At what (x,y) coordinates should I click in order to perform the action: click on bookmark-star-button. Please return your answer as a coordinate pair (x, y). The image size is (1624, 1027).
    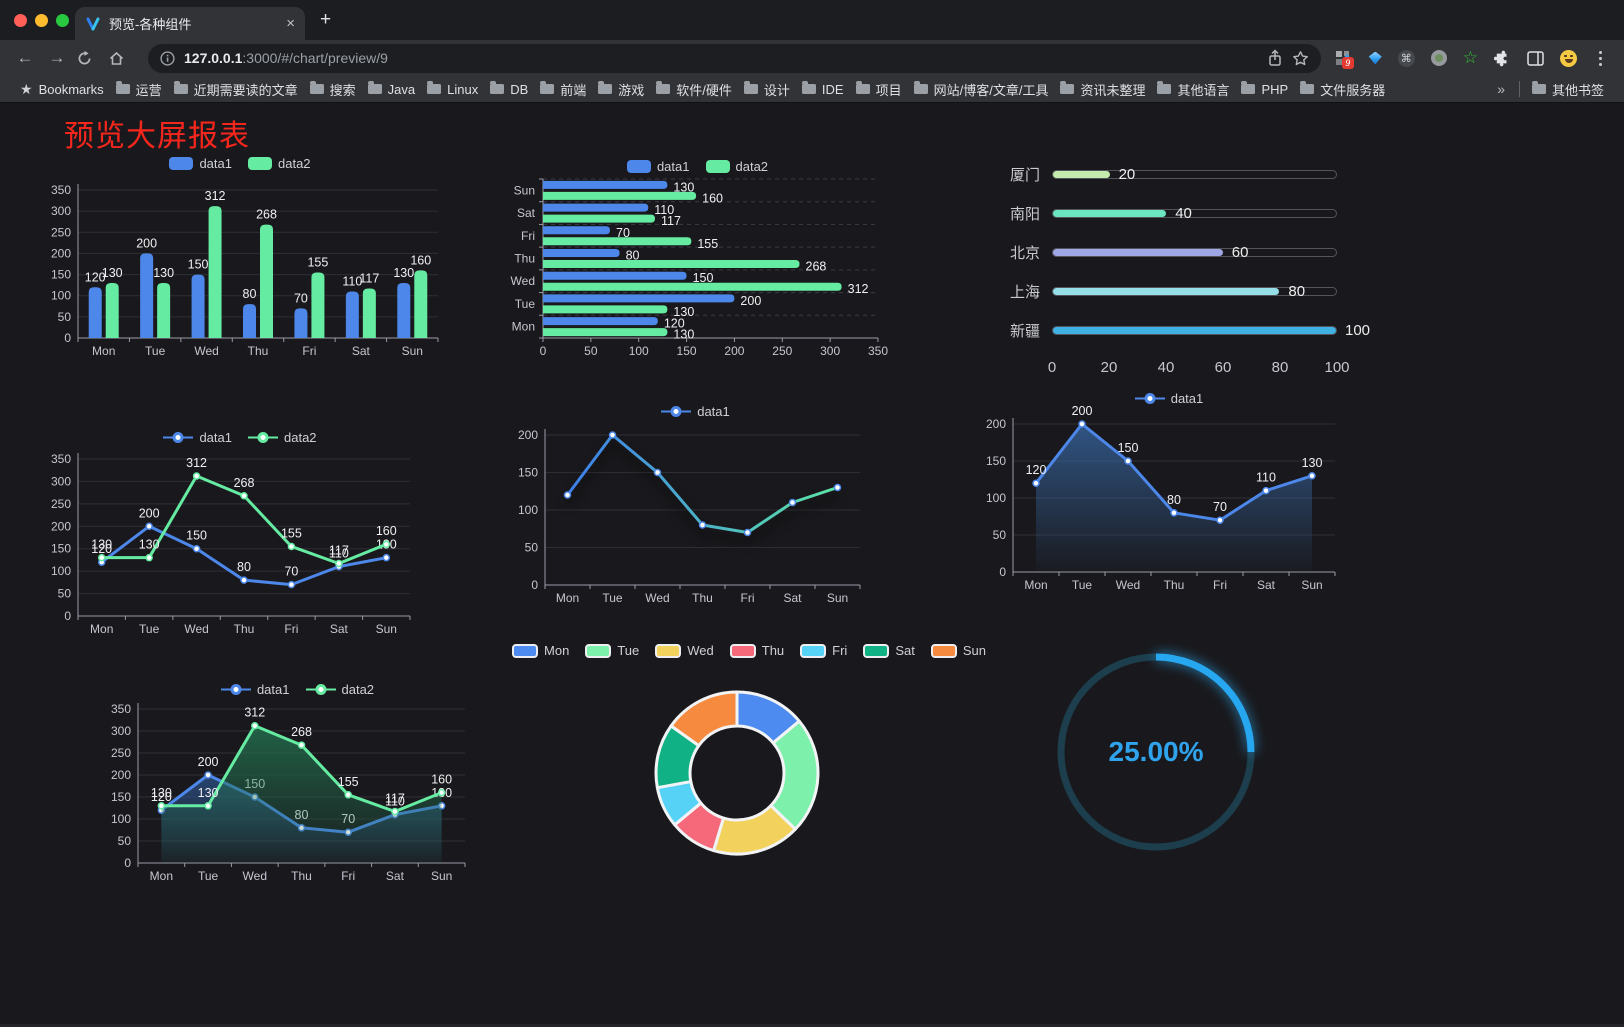
    Looking at the image, I should click on (1300, 58).